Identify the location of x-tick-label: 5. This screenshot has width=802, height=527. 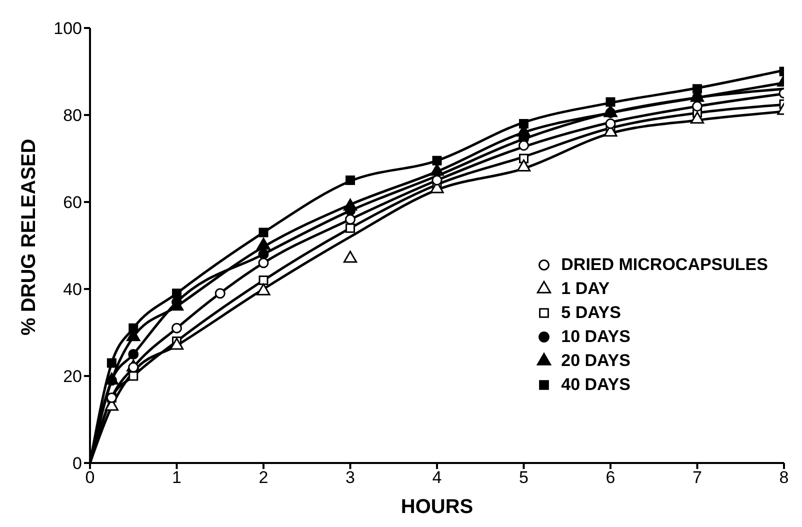
(523, 478).